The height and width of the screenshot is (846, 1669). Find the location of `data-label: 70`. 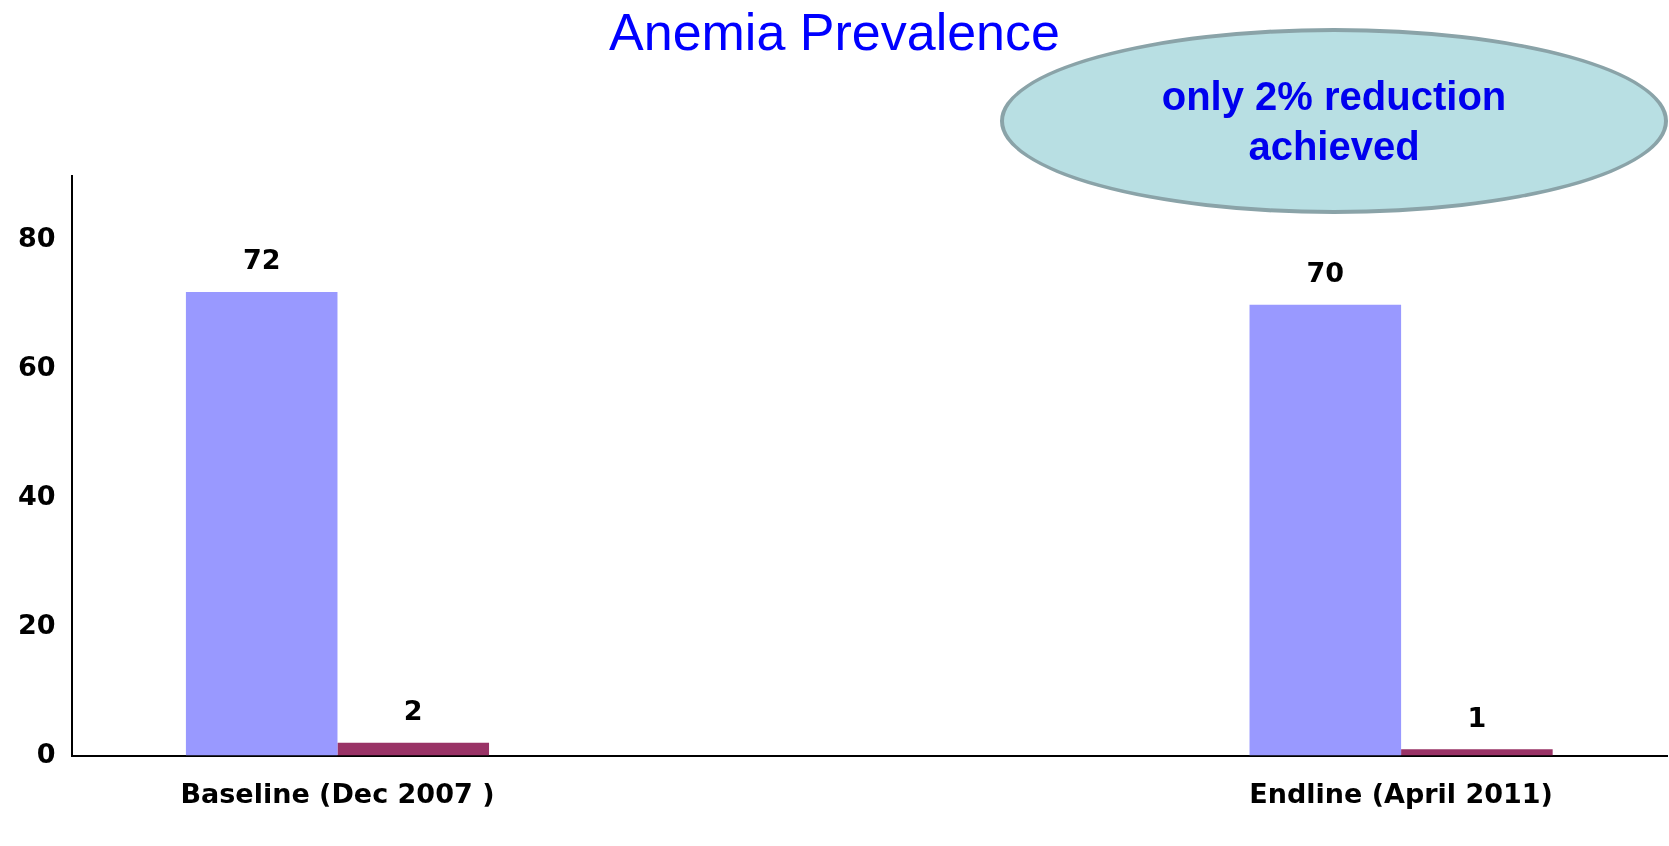

data-label: 70 is located at coordinates (1325, 273).